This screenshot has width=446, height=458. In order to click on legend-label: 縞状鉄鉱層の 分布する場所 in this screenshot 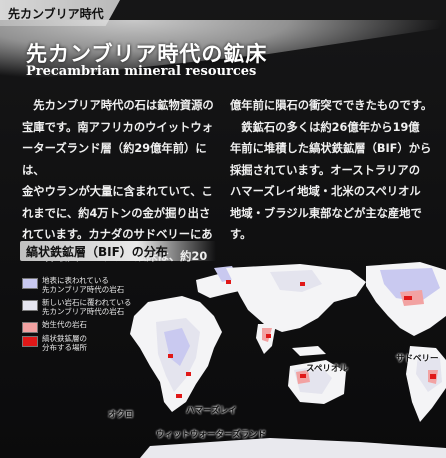, I will do `click(64, 343)`.